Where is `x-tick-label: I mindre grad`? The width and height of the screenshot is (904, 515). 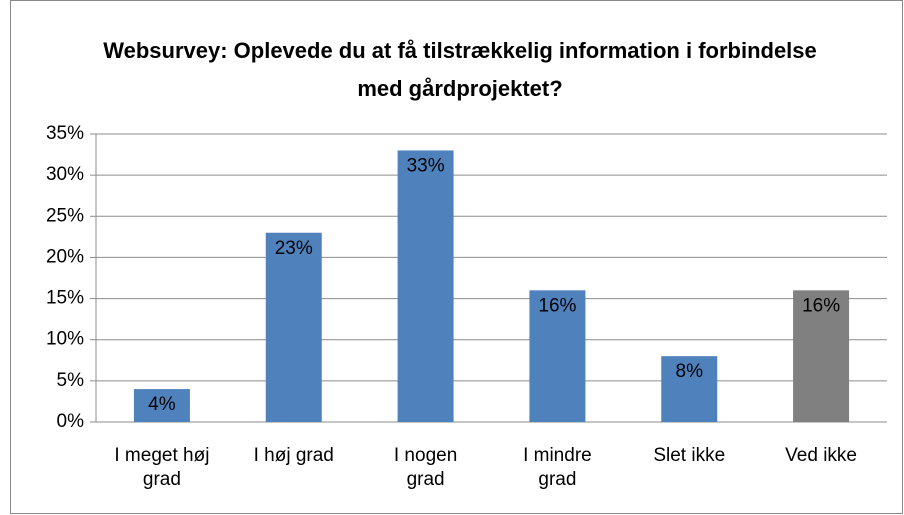 x-tick-label: I mindre grad is located at coordinates (557, 467).